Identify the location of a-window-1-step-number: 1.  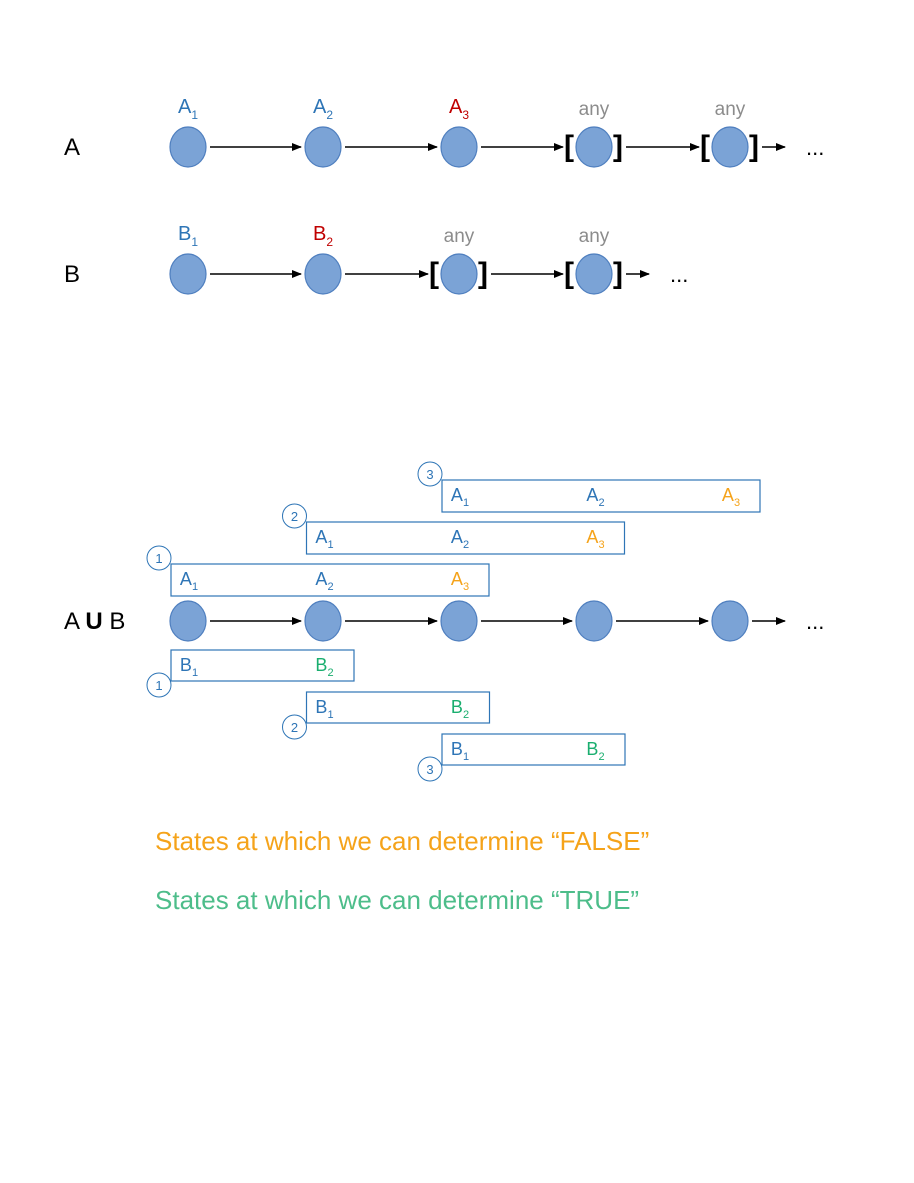
(158, 558).